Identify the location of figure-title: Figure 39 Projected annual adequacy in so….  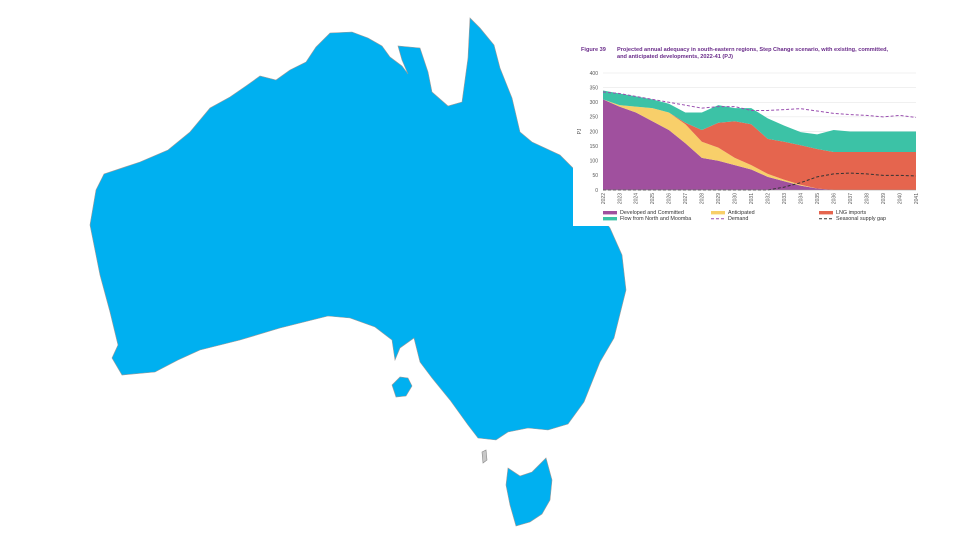
(751, 50).